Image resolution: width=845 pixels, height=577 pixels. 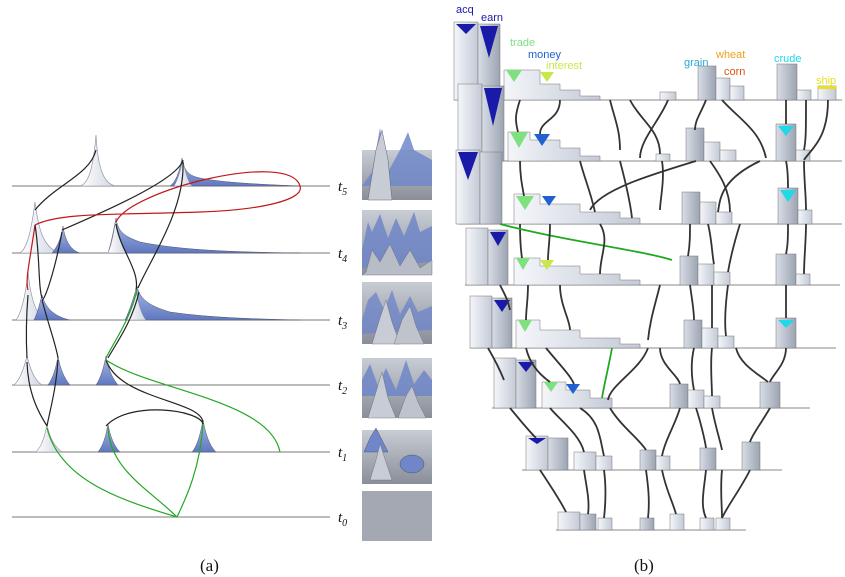 I want to click on level-labels: t5 t4 t3 t2 t1 t0, so click(x=342, y=354).